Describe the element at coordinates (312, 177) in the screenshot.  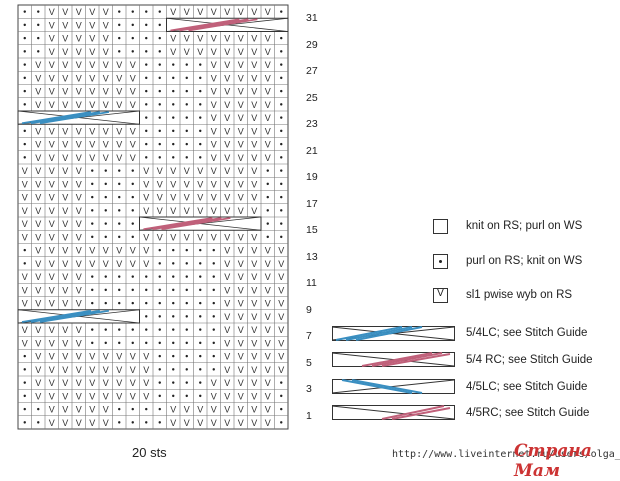
I see `row-number: 19` at that location.